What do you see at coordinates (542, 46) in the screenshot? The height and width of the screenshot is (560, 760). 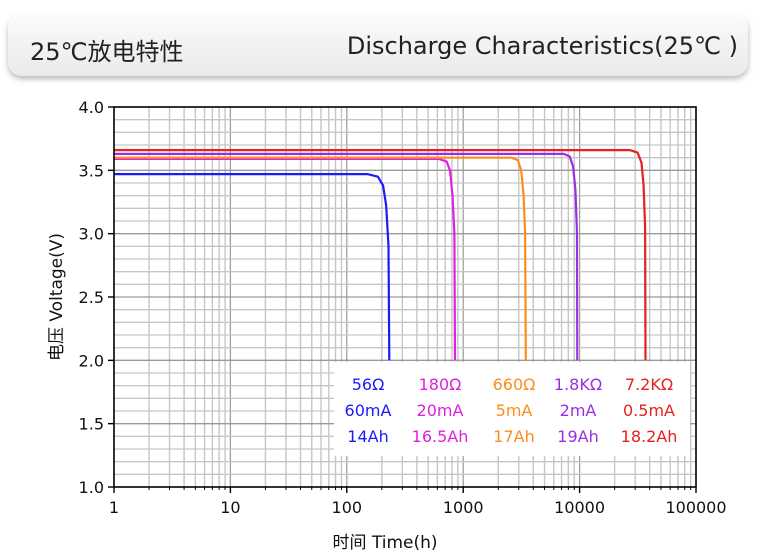 I see `header-title-en: Discharge Characteristics(25℃ )` at bounding box center [542, 46].